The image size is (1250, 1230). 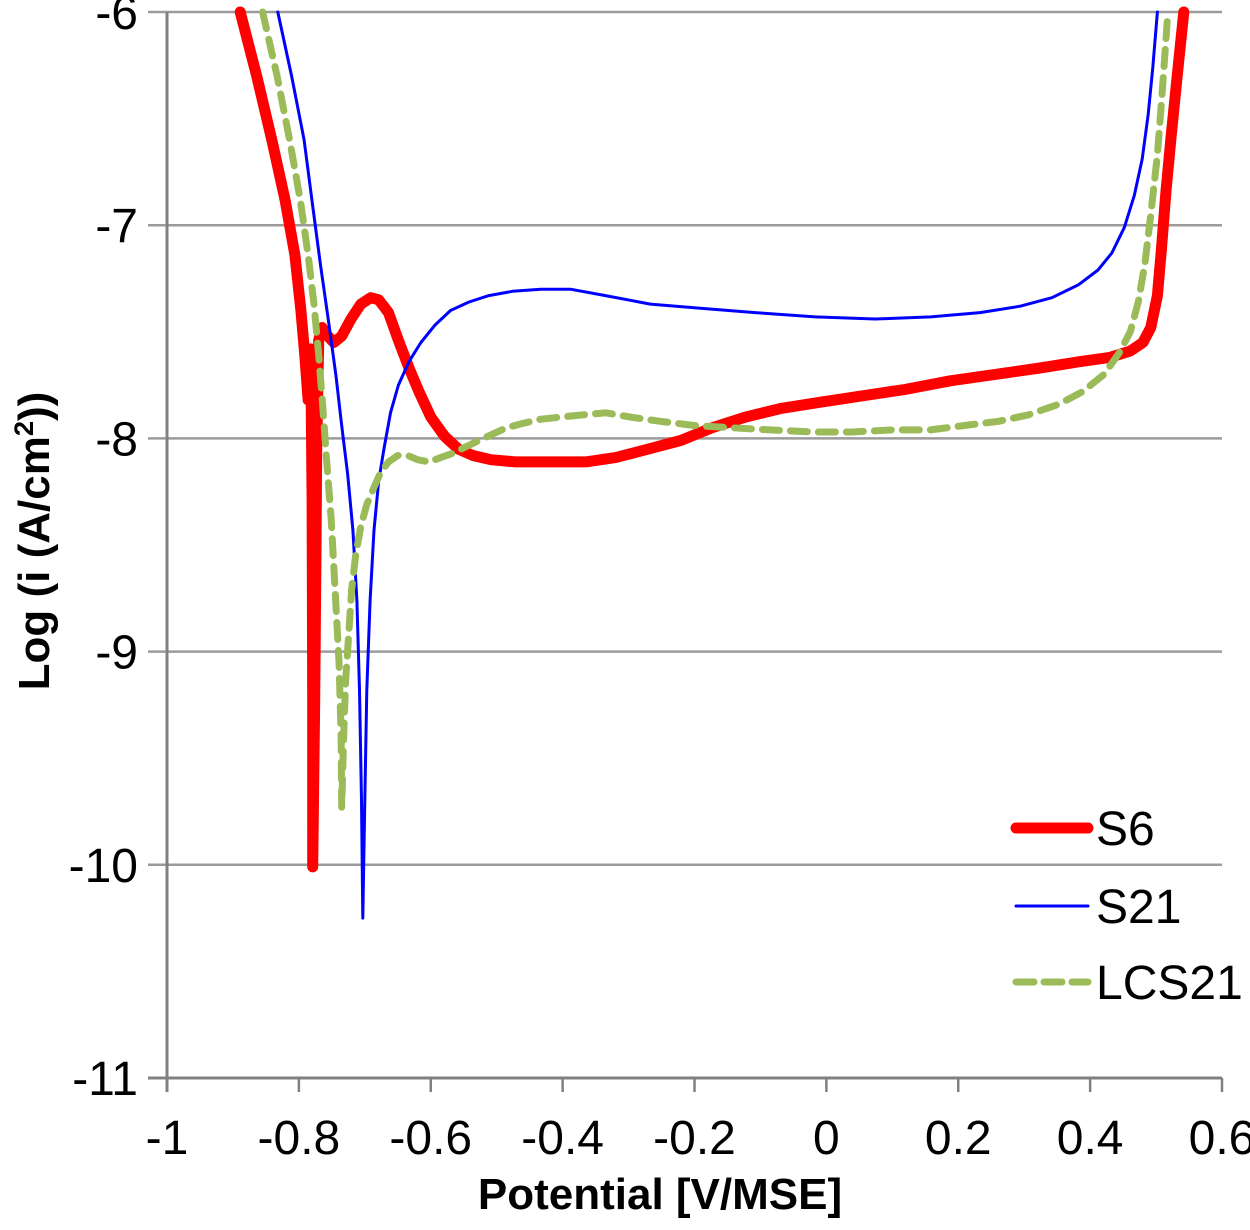 I want to click on y-axis-title: Log (i (A/cm2)), so click(x=34, y=541).